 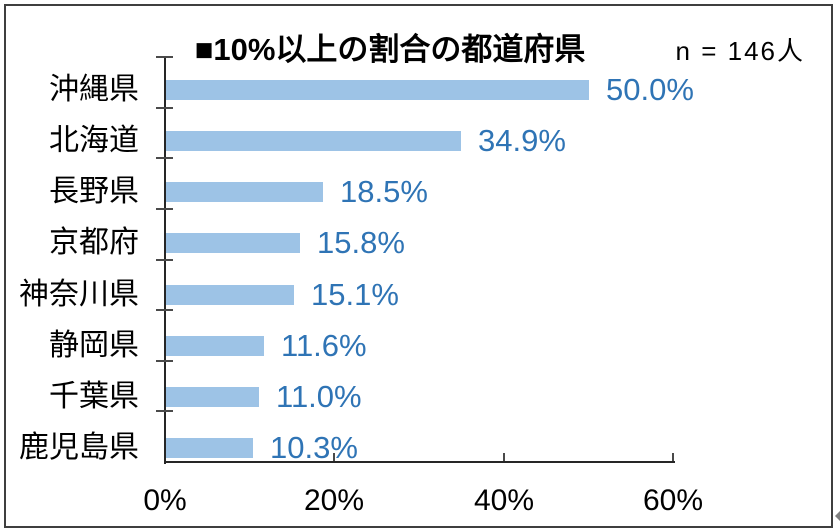 What do you see at coordinates (324, 345) in the screenshot?
I see `value-label: 11.6%` at bounding box center [324, 345].